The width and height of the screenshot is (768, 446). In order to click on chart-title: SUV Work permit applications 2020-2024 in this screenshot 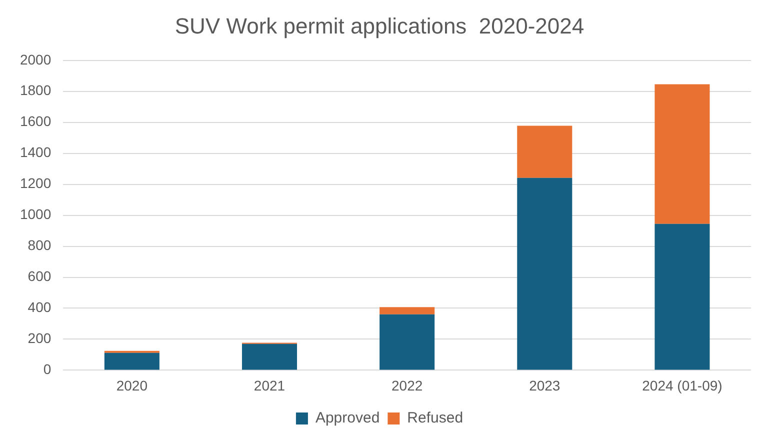, I will do `click(379, 25)`.